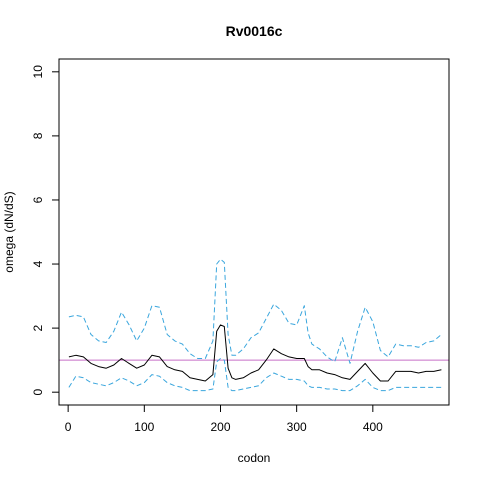  I want to click on x-axis: 0 100 200 300 400, so click(224, 419).